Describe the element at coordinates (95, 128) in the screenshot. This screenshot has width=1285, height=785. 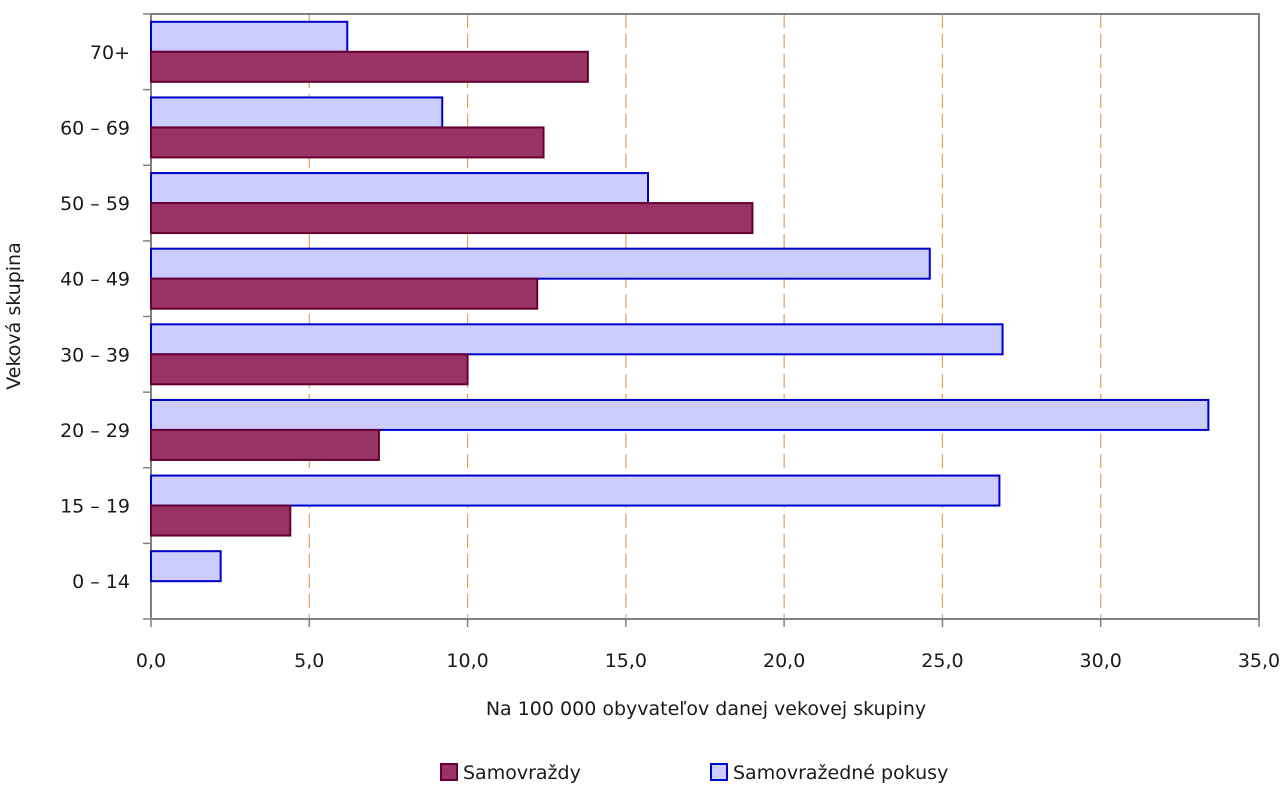
I see `category-label: 60 – 69` at that location.